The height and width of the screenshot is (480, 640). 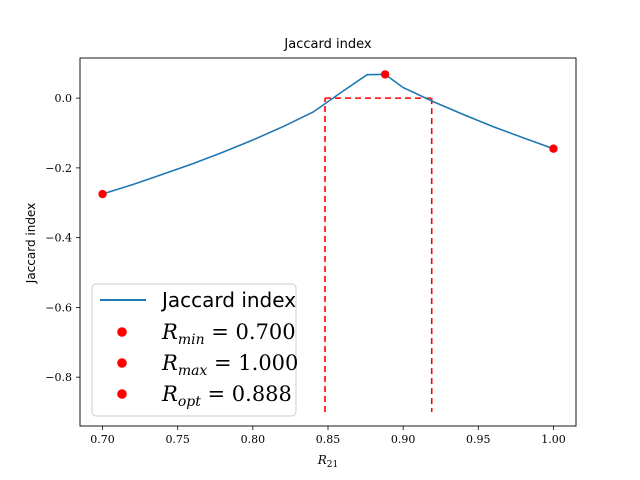 I want to click on x-axis-label: R21, so click(x=328, y=461).